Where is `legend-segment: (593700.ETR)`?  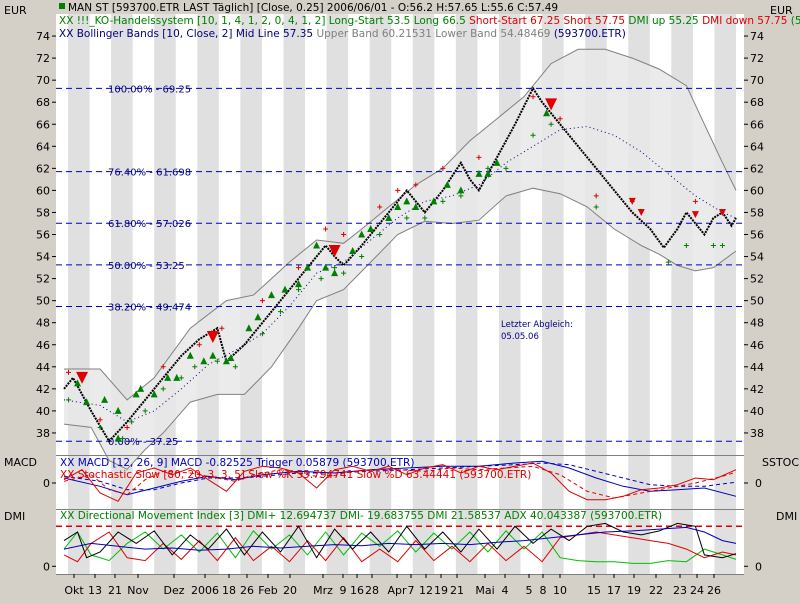
legend-segment: (593700.ETR) is located at coordinates (590, 34).